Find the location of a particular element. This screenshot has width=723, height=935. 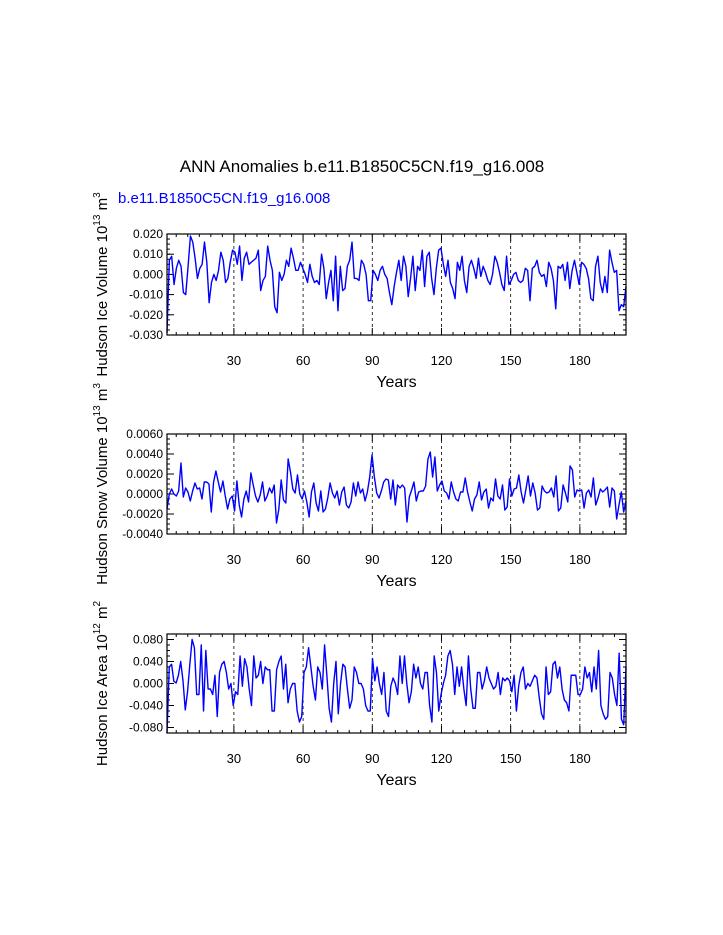

y-tick-label: -0.0040 is located at coordinates (142, 534).